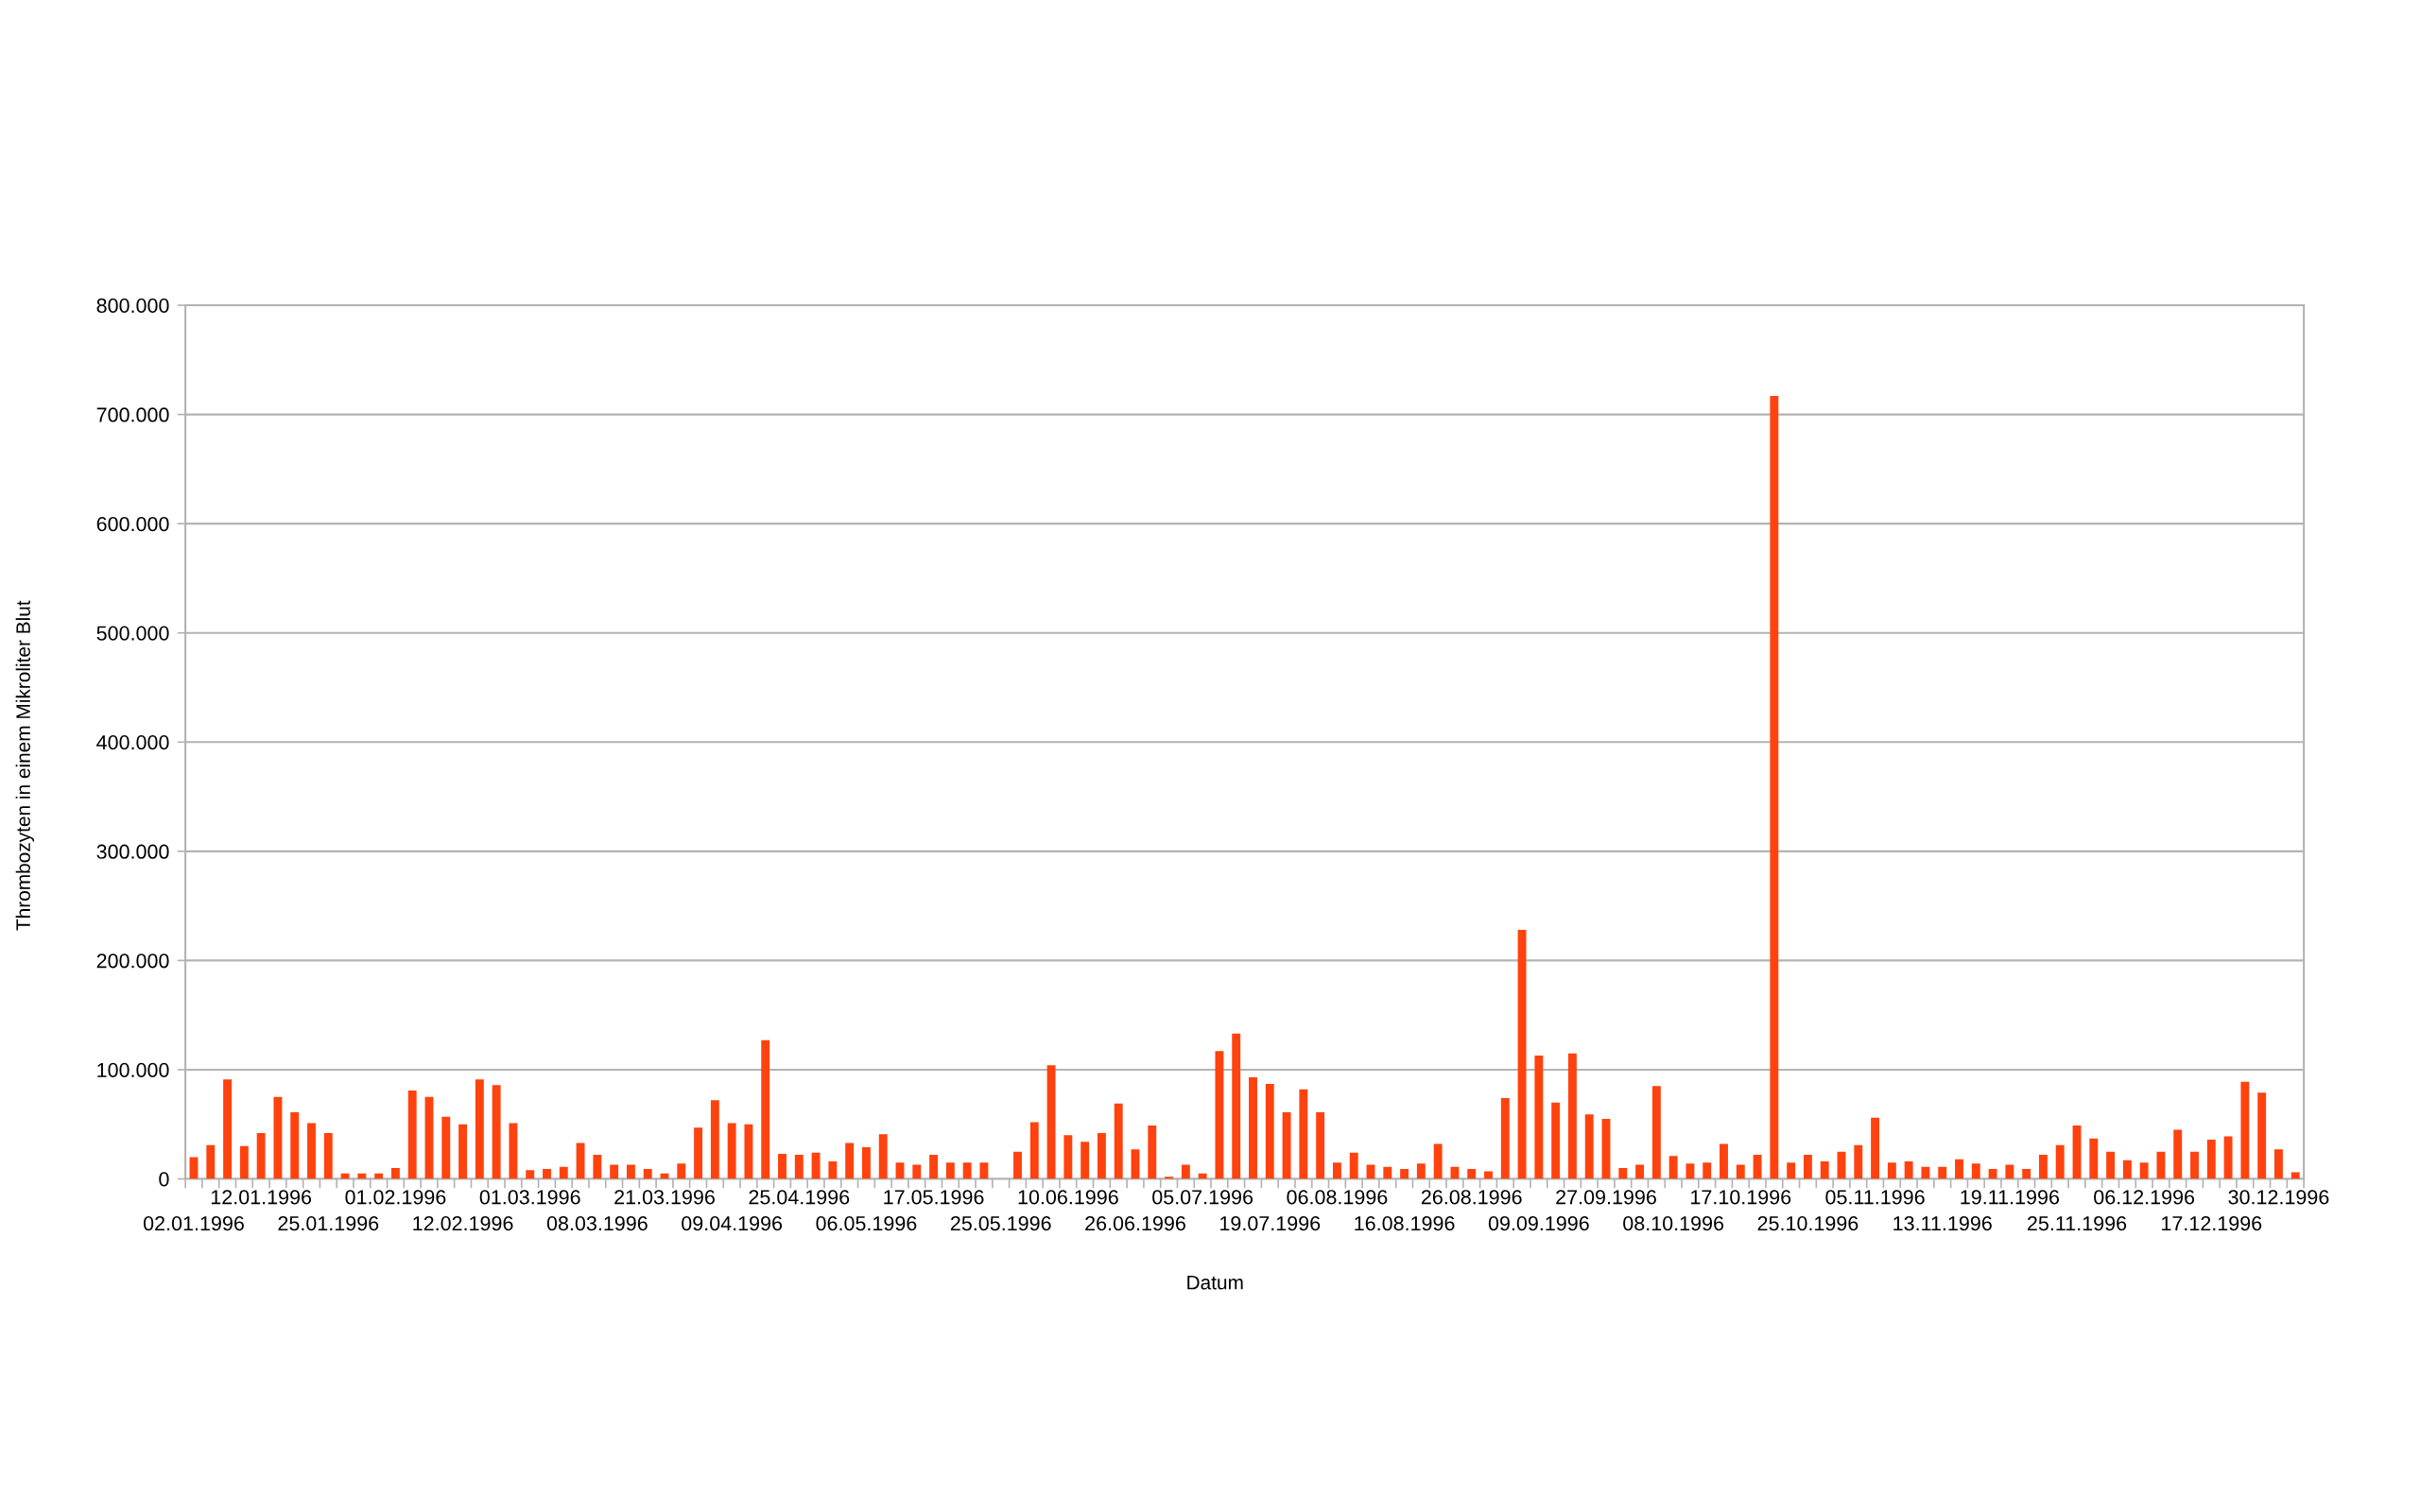  What do you see at coordinates (1068, 1197) in the screenshot?
I see `x-tick-label: 10.06.1996` at bounding box center [1068, 1197].